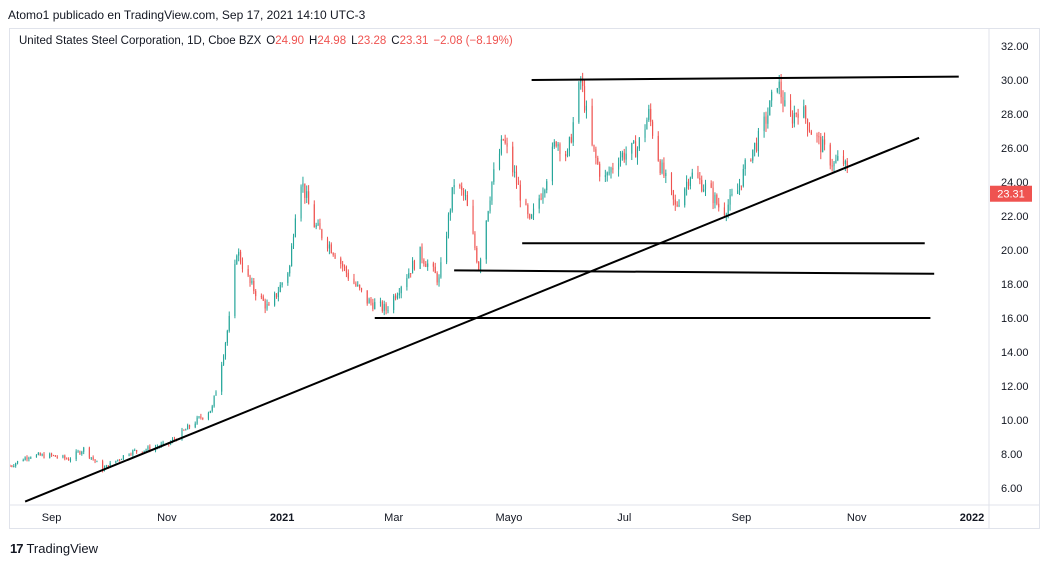 The image size is (1051, 566). I want to click on y-tick-label: 8.00, so click(1011, 455).